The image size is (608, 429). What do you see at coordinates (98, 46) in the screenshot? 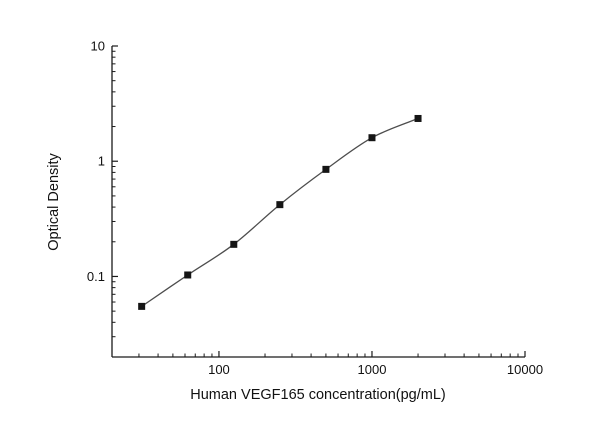
I see `y-tick-label: 10` at bounding box center [98, 46].